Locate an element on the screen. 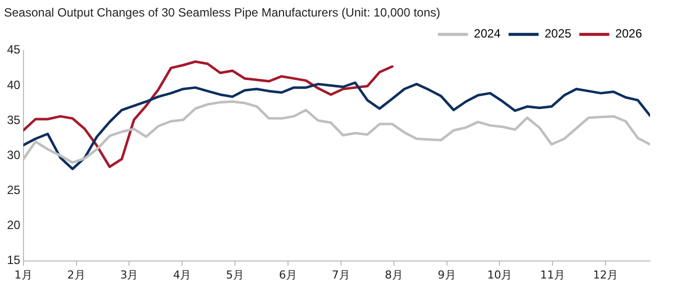 The width and height of the screenshot is (680, 293). x-tick-label: 1月 is located at coordinates (23, 275).